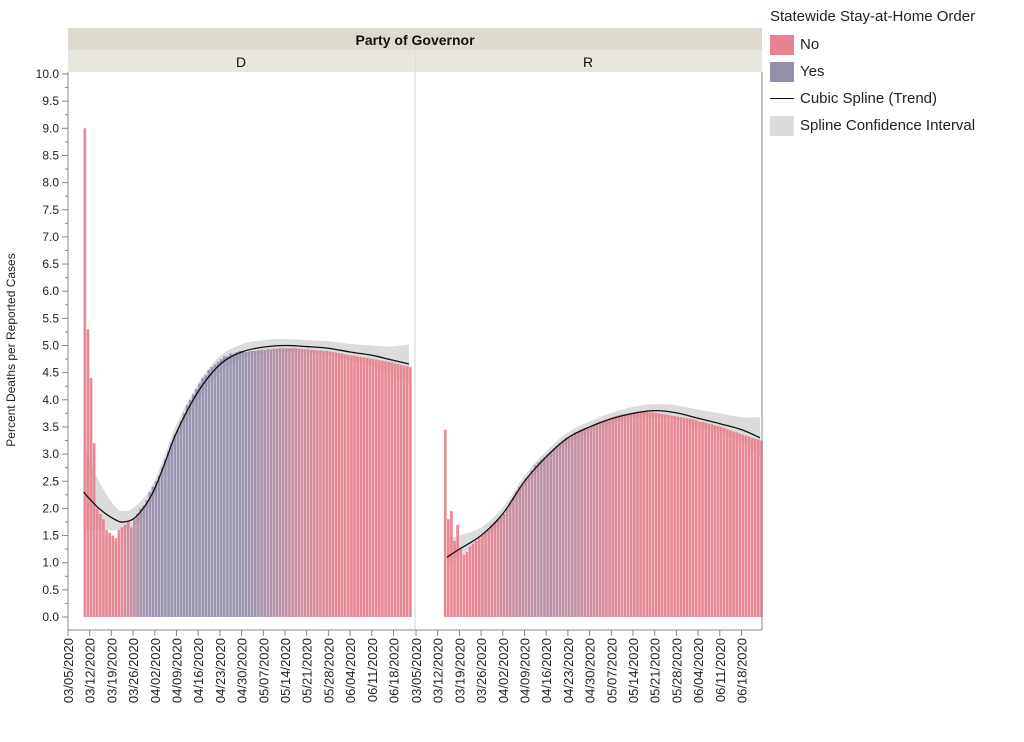 The image size is (1024, 742). Describe the element at coordinates (50, 508) in the screenshot. I see `y-tick-label: 2.0` at that location.